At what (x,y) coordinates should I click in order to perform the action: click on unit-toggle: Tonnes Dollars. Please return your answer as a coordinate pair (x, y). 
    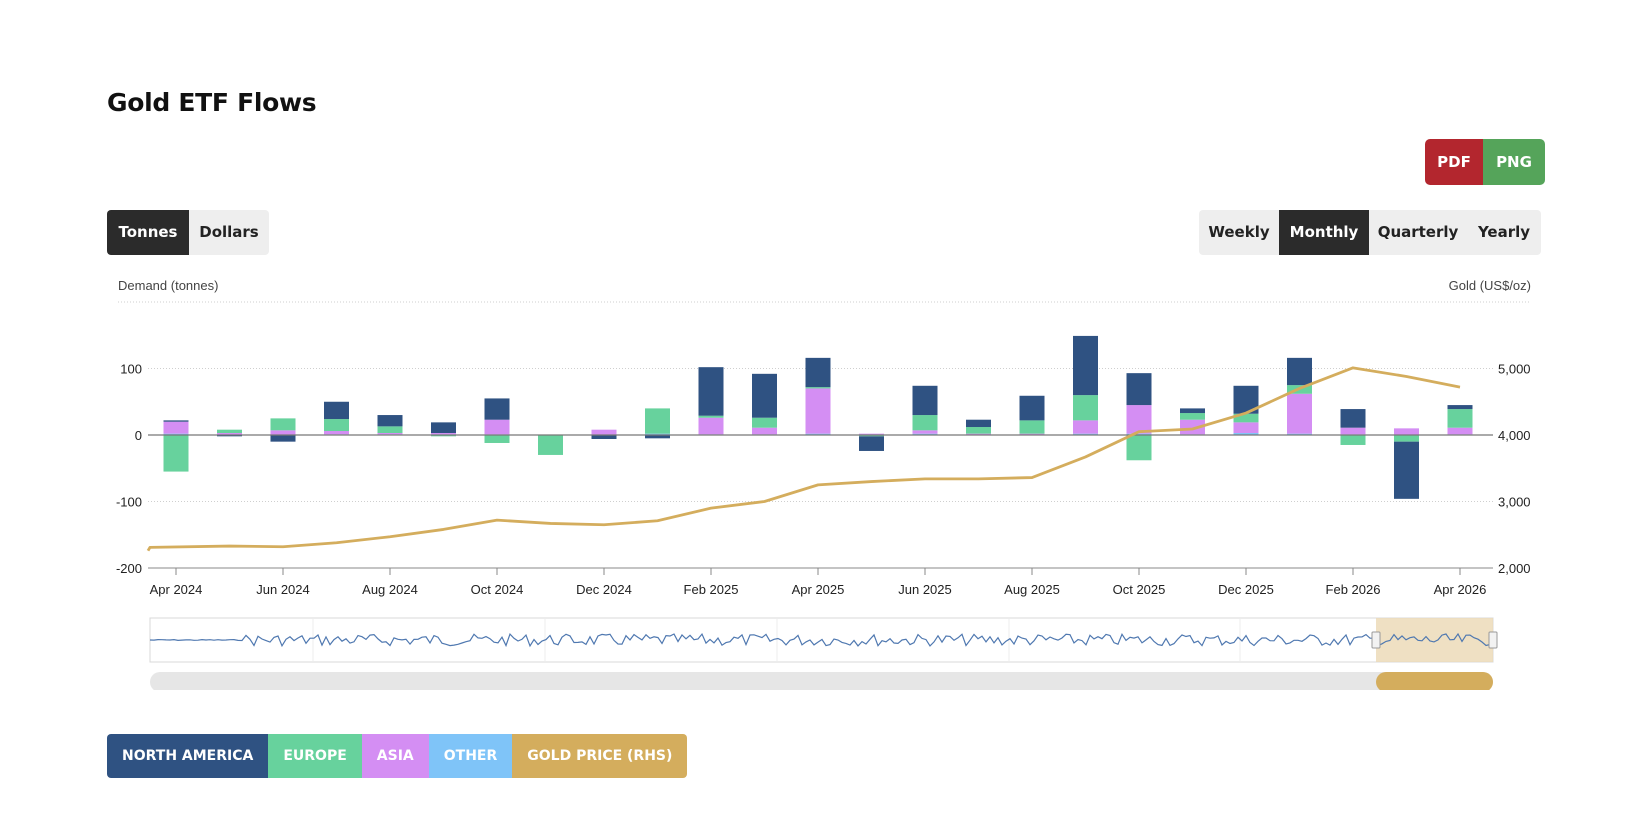
    Looking at the image, I should click on (188, 232).